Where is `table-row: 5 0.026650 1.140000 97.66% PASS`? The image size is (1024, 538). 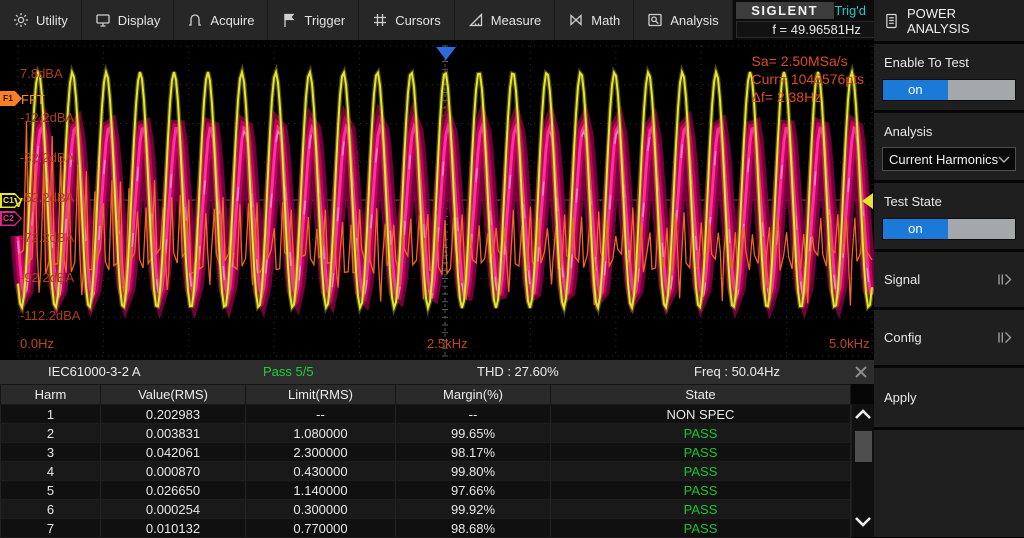
table-row: 5 0.026650 1.140000 97.66% PASS is located at coordinates (425, 490).